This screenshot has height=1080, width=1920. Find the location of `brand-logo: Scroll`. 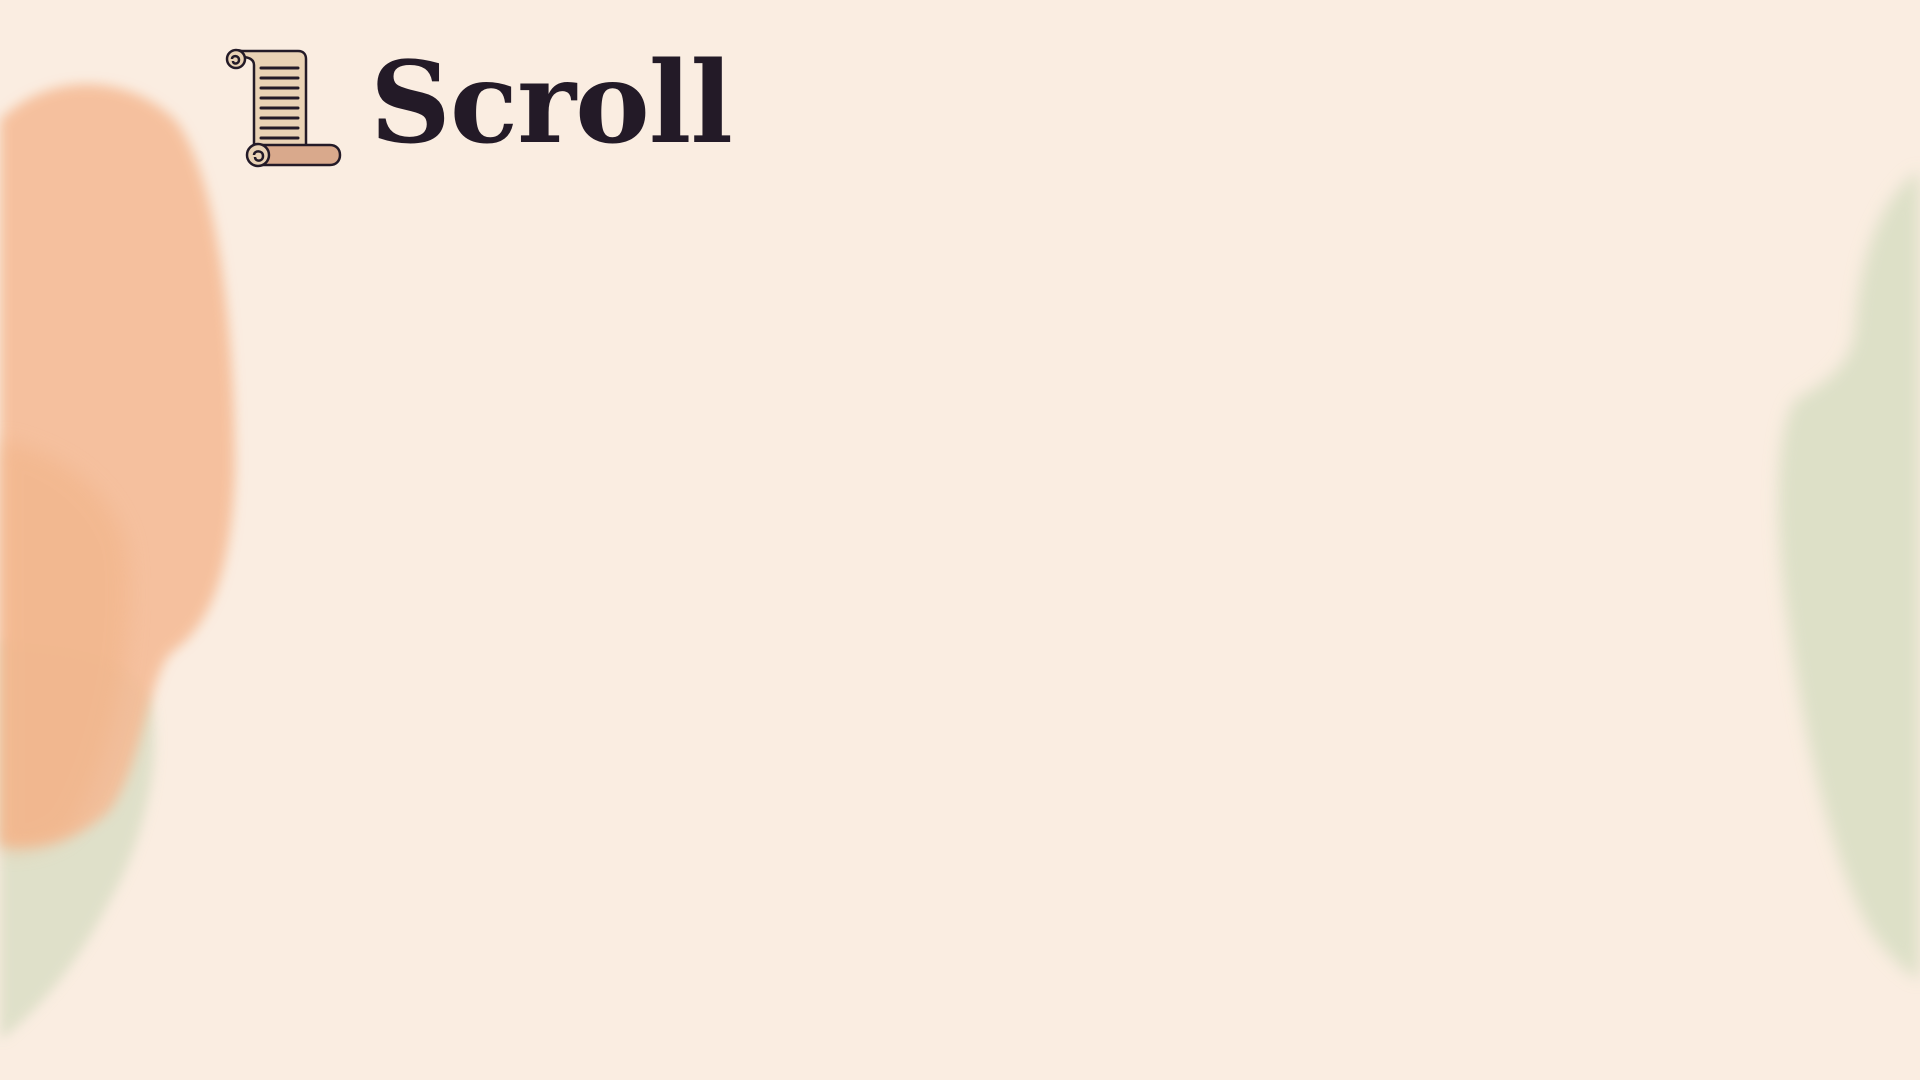

brand-logo: Scroll is located at coordinates (475, 104).